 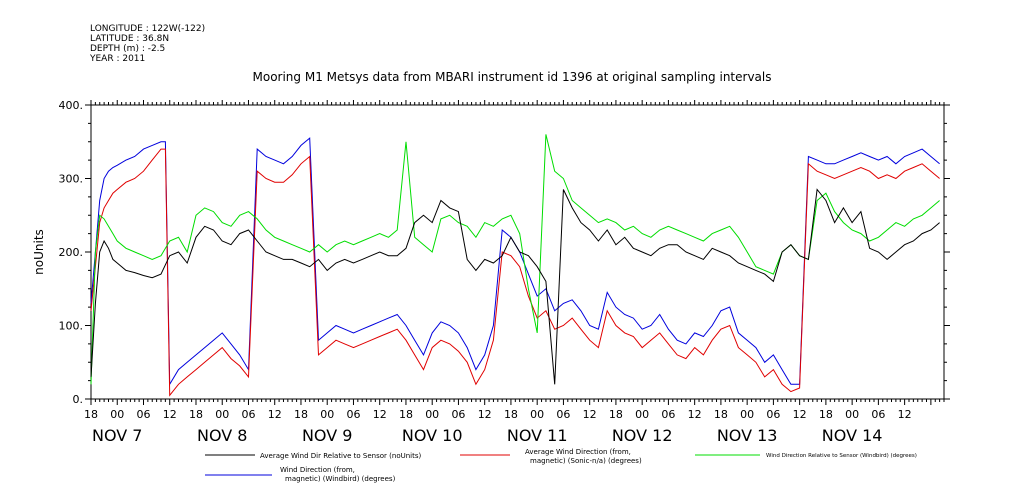 I want to click on y-tick-label: 300., so click(x=71, y=179).